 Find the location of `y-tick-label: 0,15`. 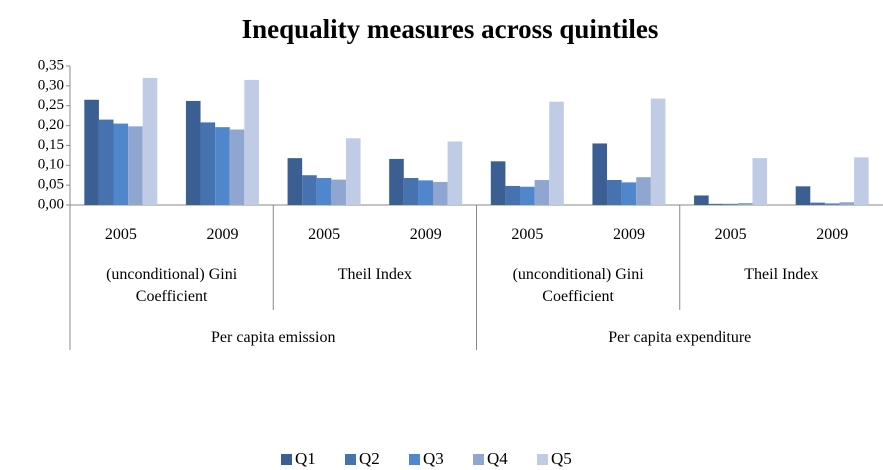

y-tick-label: 0,15 is located at coordinates (51, 145).